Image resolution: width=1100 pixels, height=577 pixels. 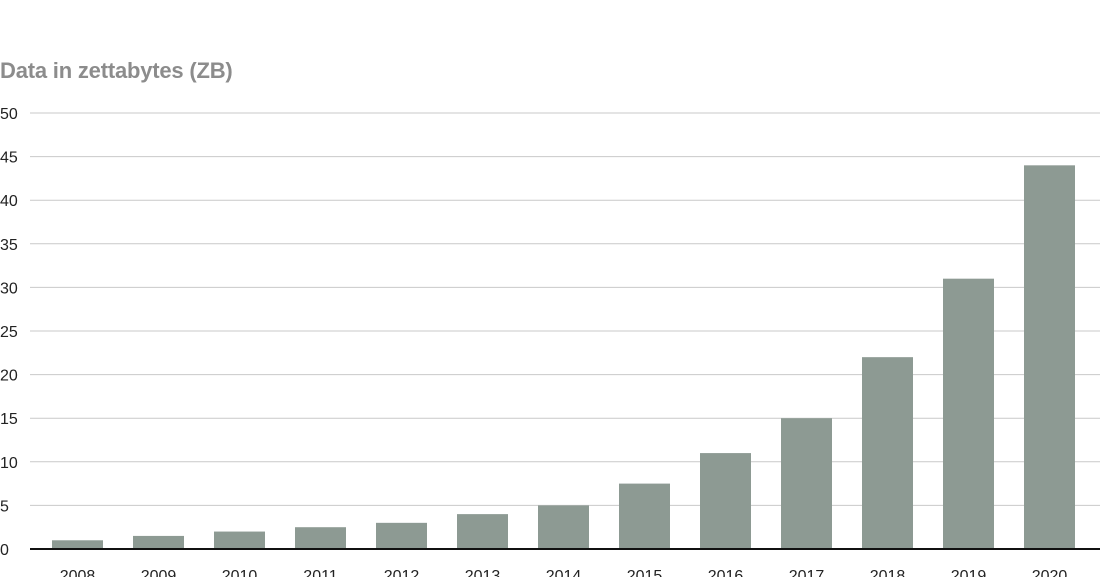 I want to click on x-tick-label: 2016, so click(x=726, y=572).